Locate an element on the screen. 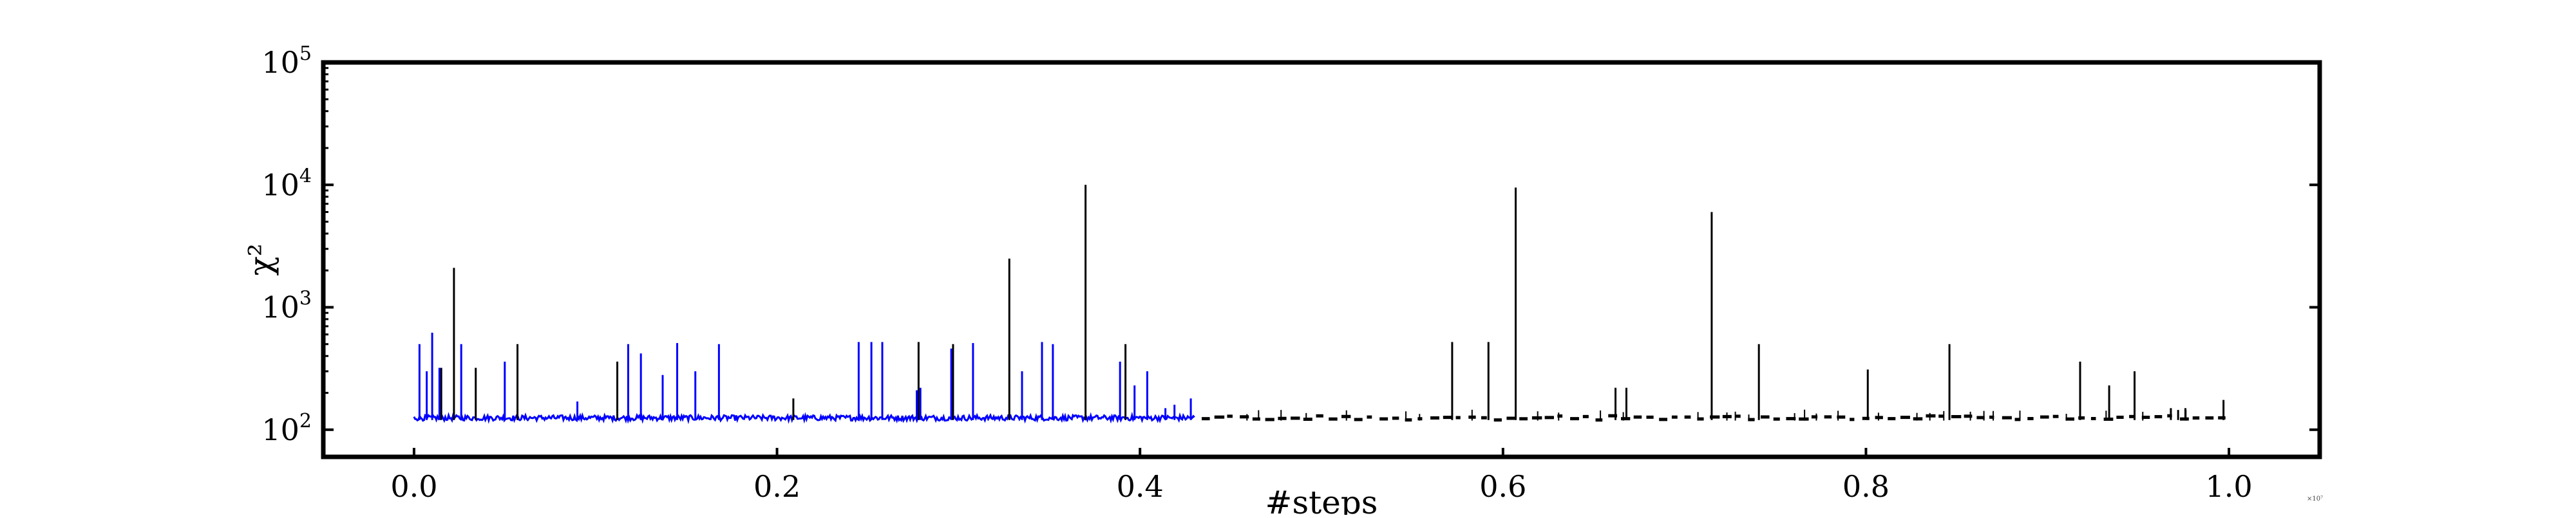  x-tick-label: 0.6 is located at coordinates (1502, 486).